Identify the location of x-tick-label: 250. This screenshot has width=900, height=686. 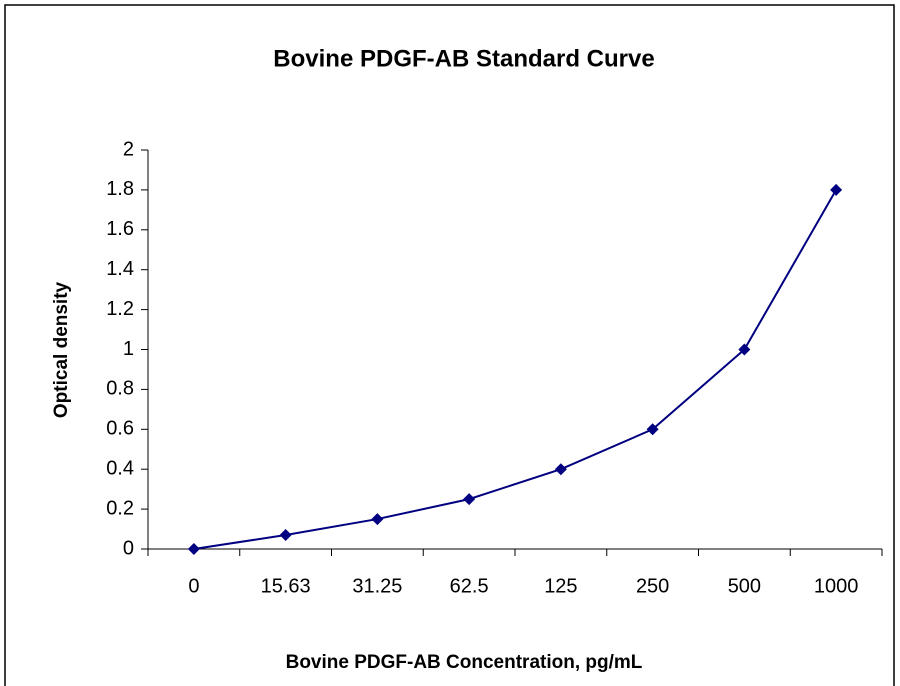
(652, 586).